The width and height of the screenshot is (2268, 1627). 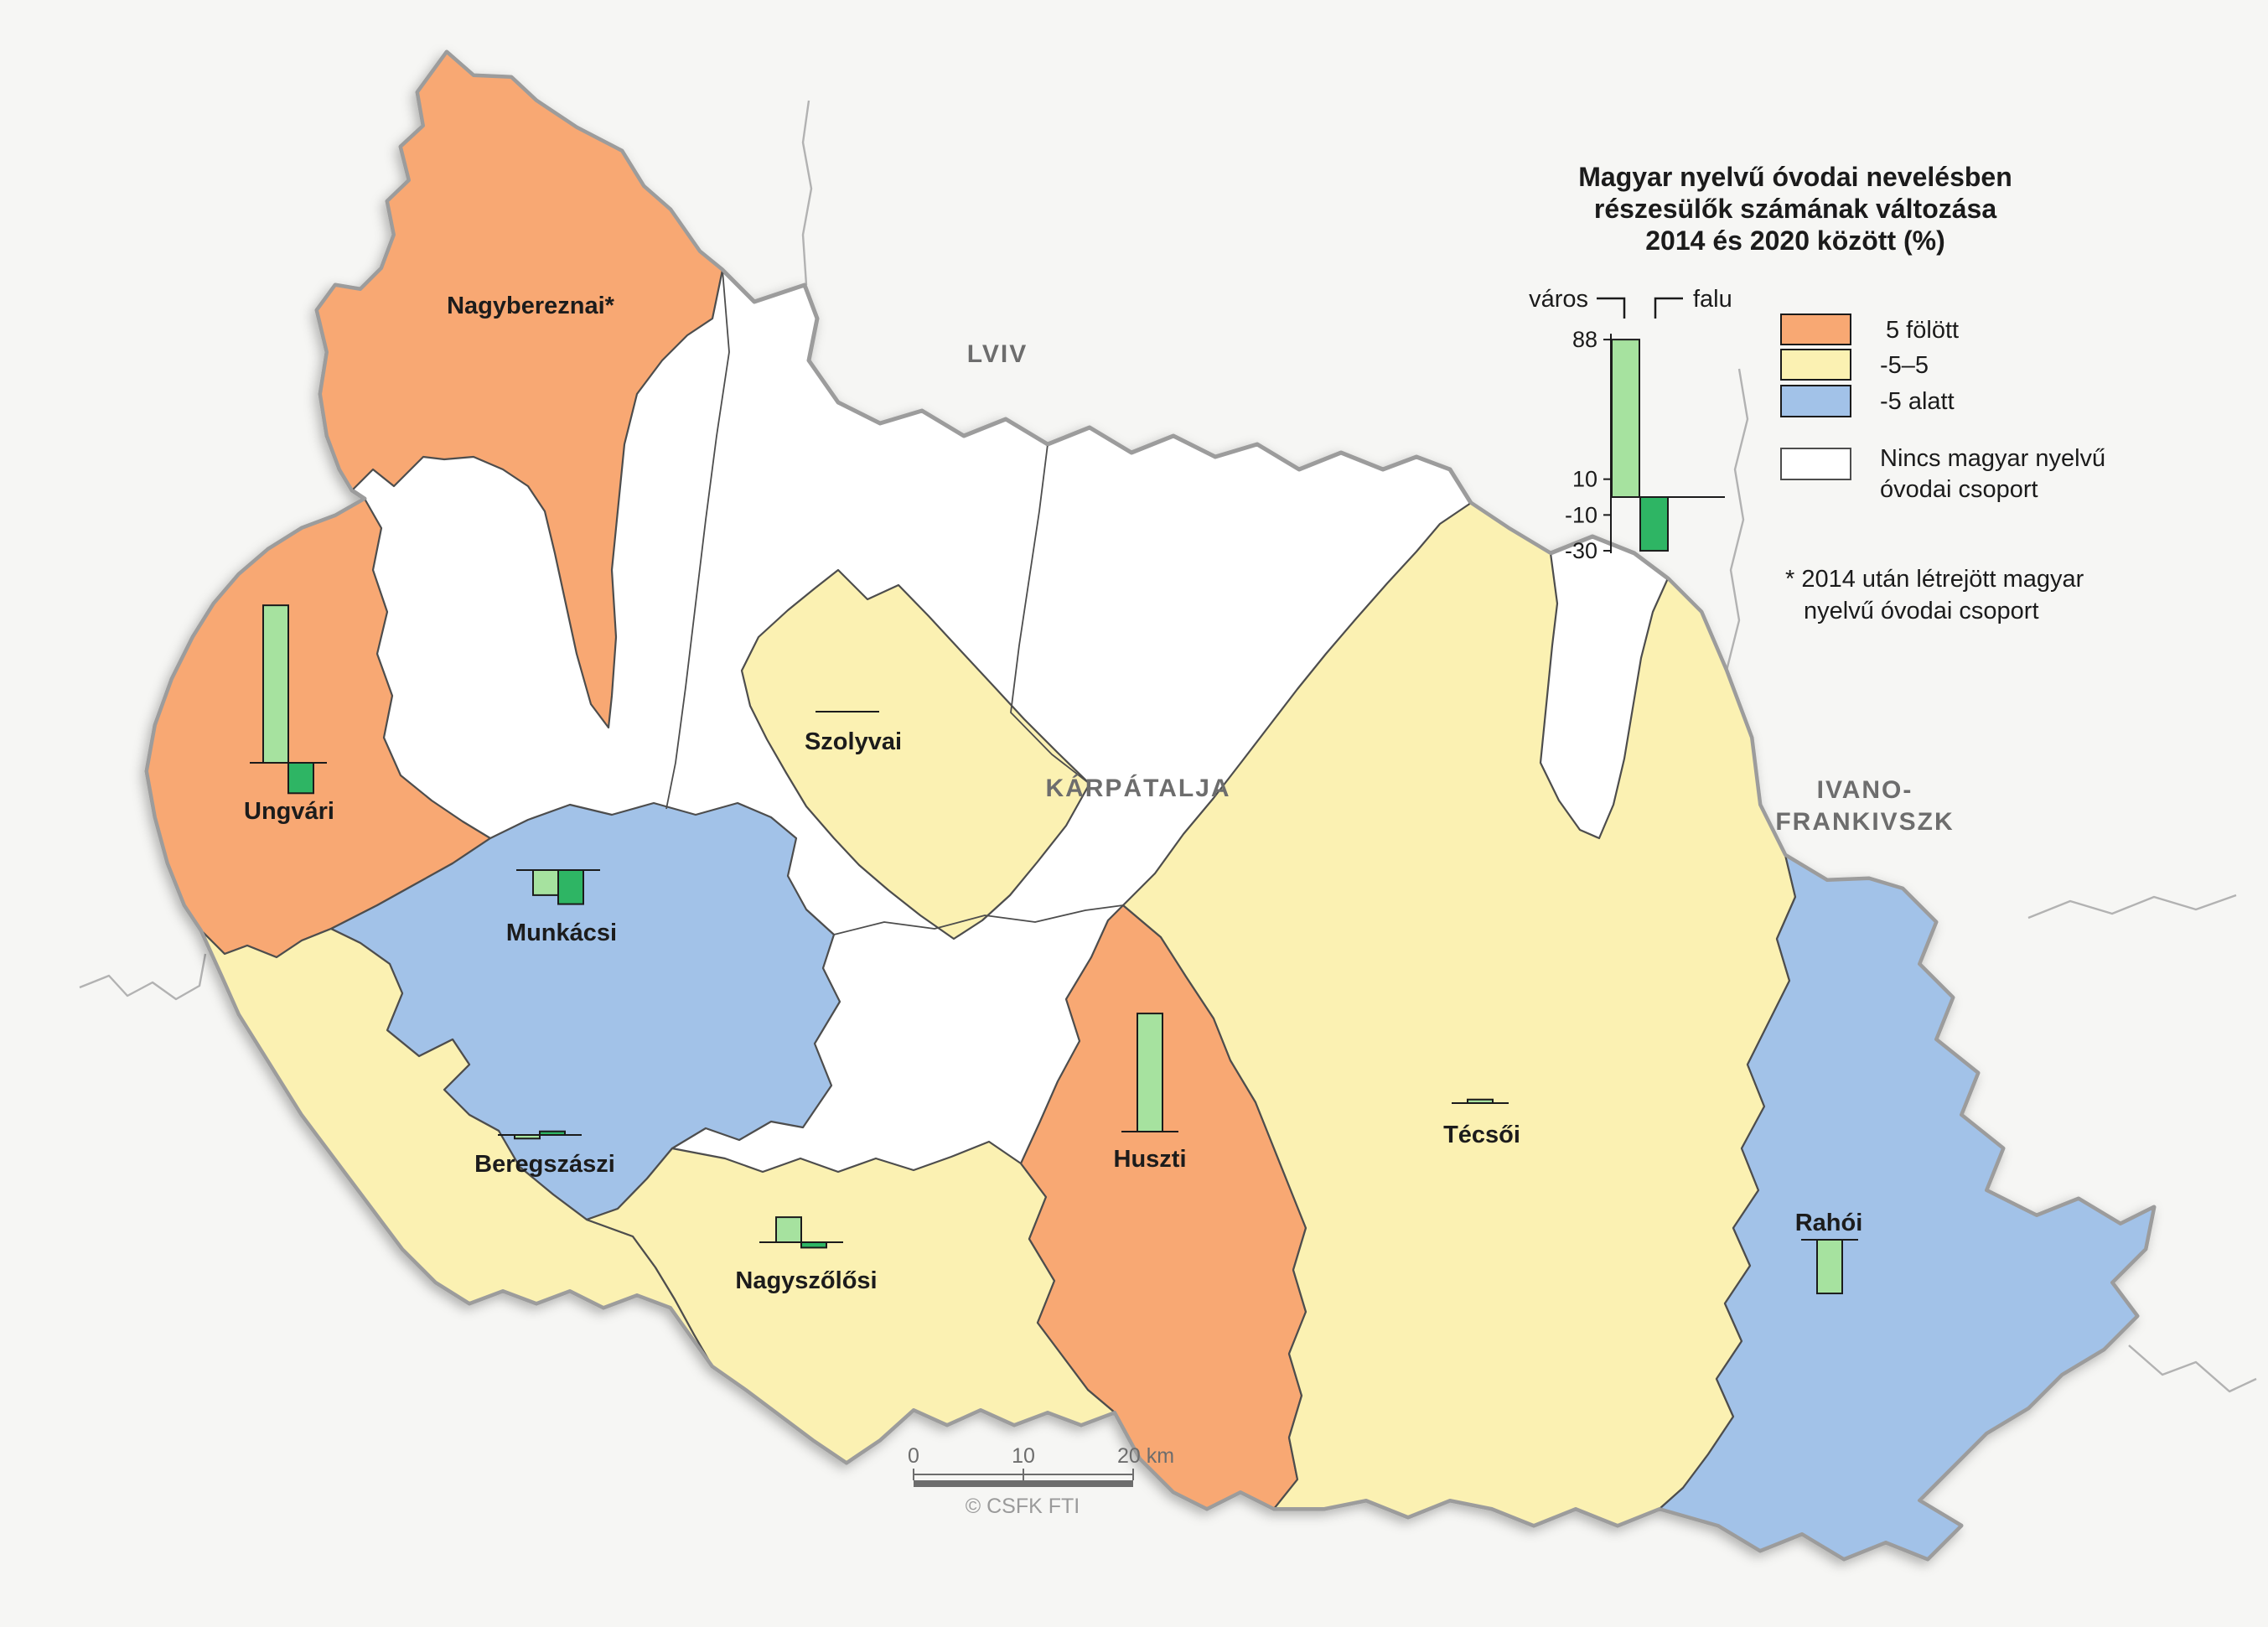 I want to click on scale-tick-label-10: 10, so click(x=1023, y=1456).